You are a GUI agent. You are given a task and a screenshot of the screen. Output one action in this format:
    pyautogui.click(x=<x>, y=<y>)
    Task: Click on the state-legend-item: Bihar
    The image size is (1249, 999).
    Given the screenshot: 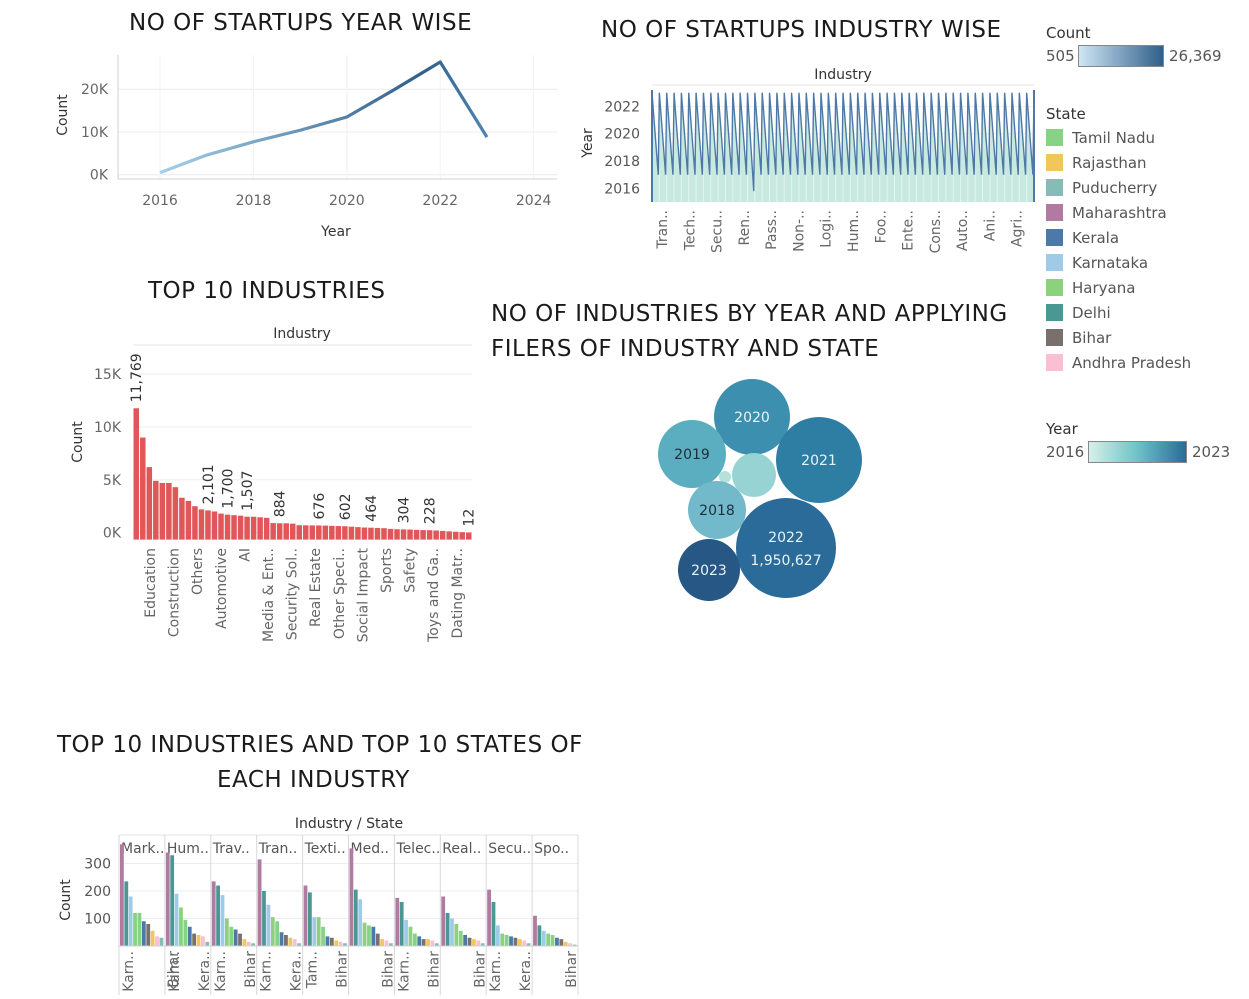 What is the action you would take?
    pyautogui.click(x=1146, y=337)
    